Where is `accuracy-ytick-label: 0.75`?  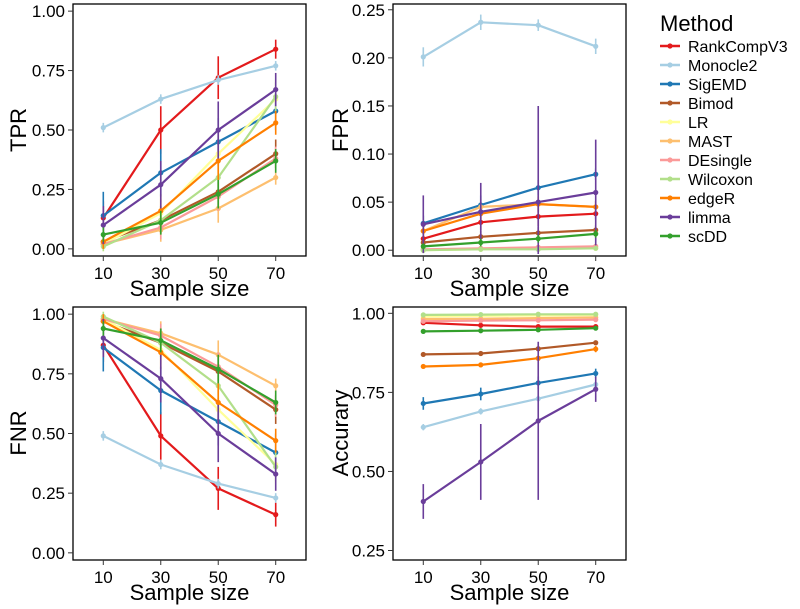 accuracy-ytick-label: 0.75 is located at coordinates (368, 392).